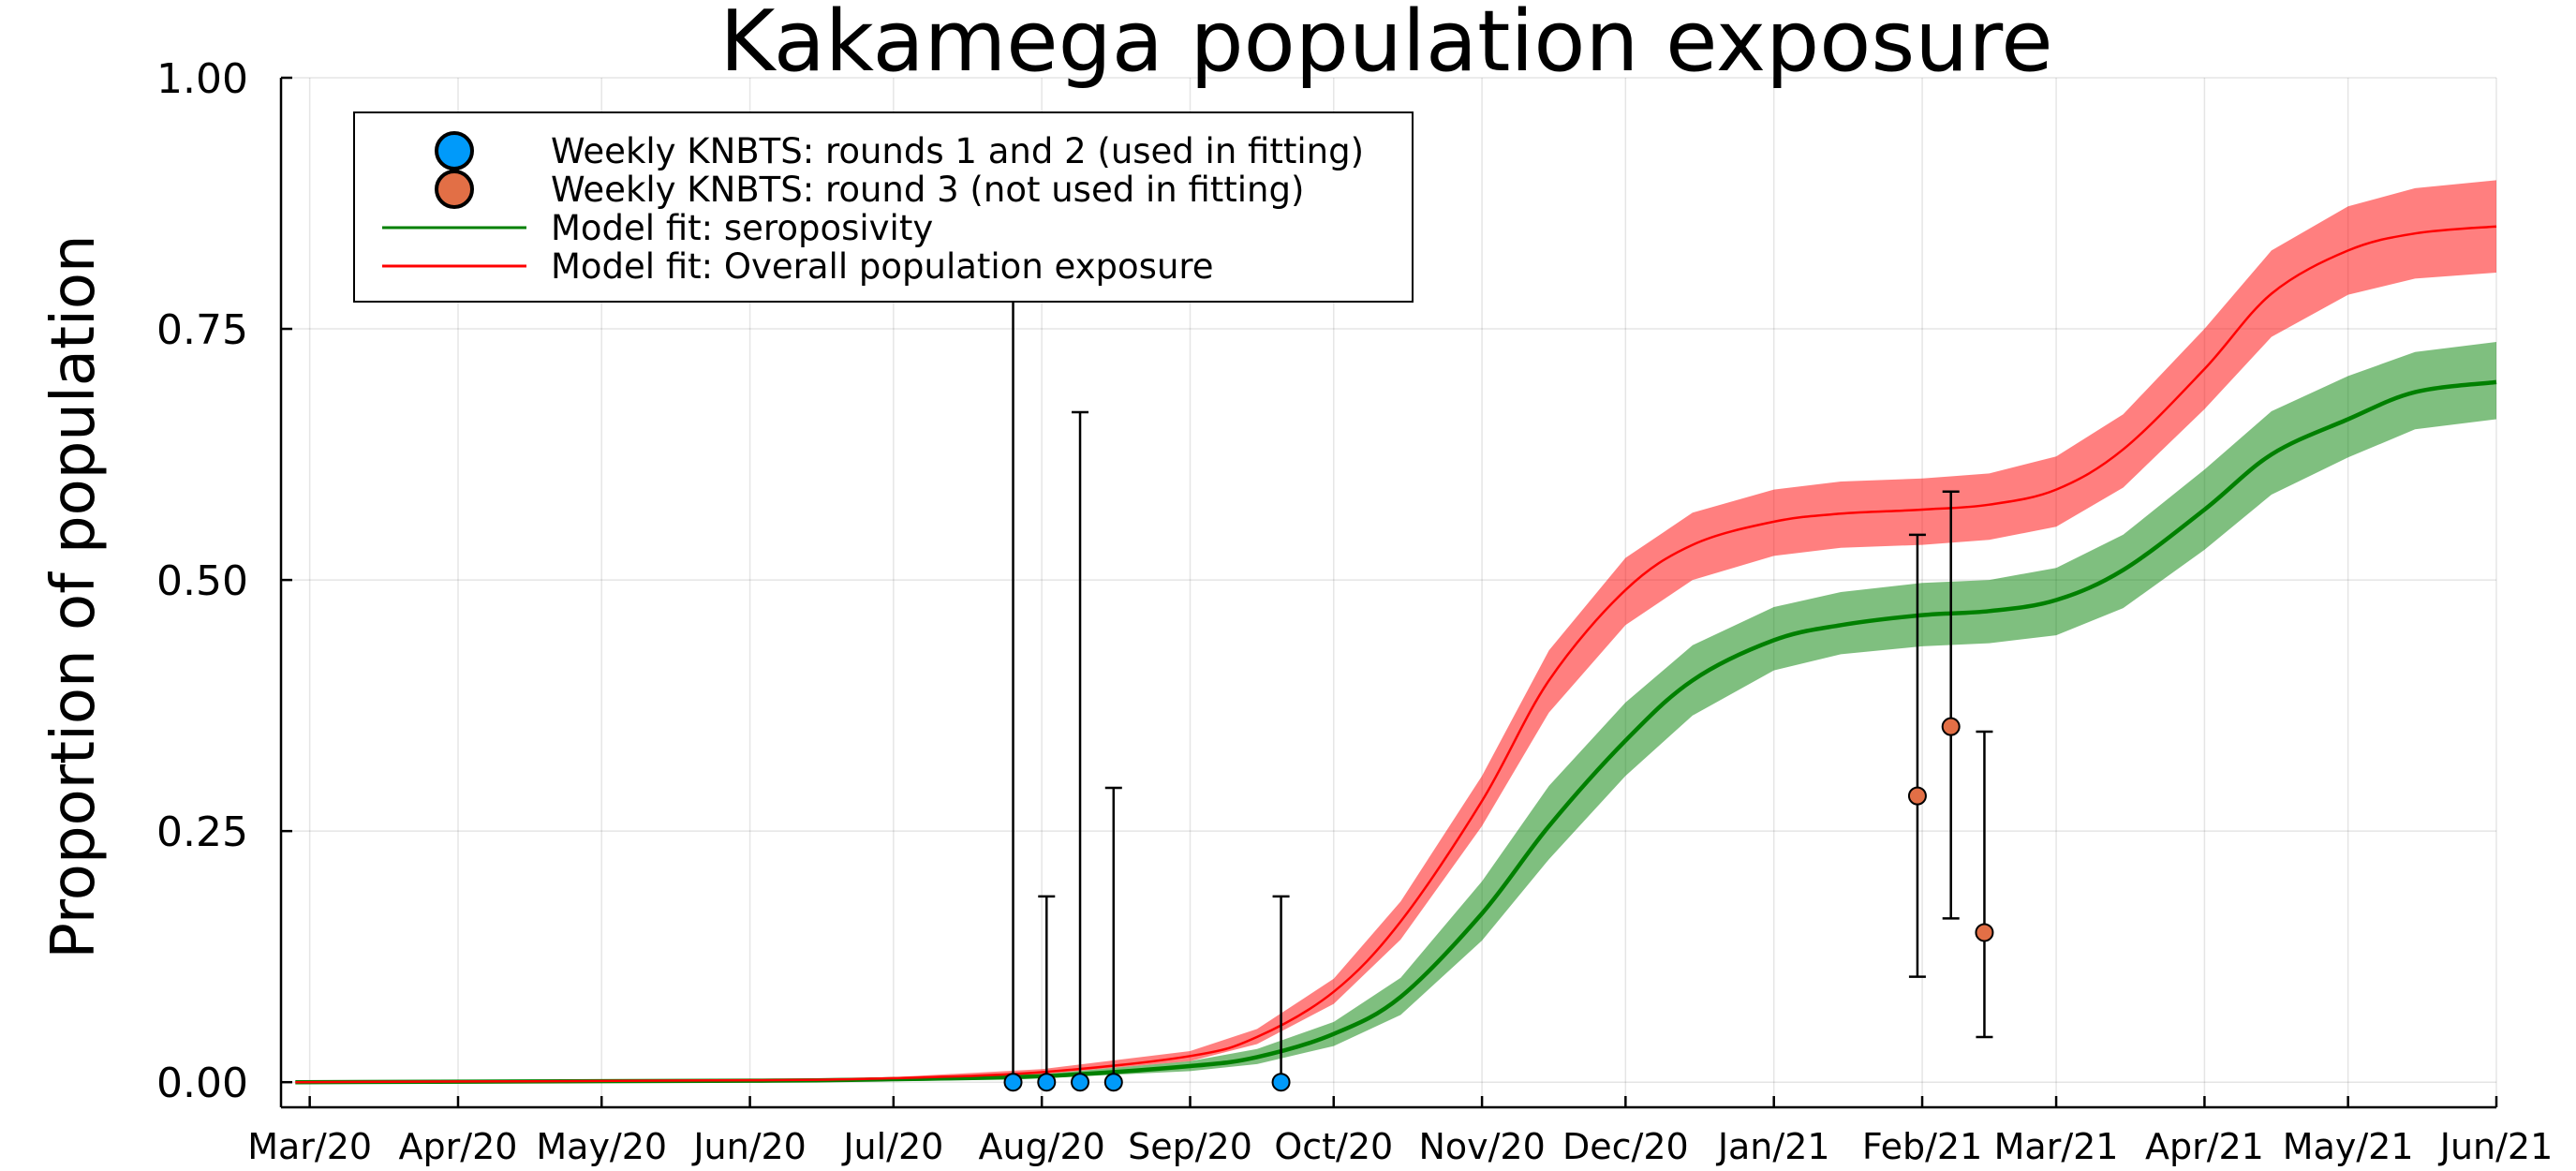  Describe the element at coordinates (202, 832) in the screenshot. I see `y-tick-label: 0.25` at that location.